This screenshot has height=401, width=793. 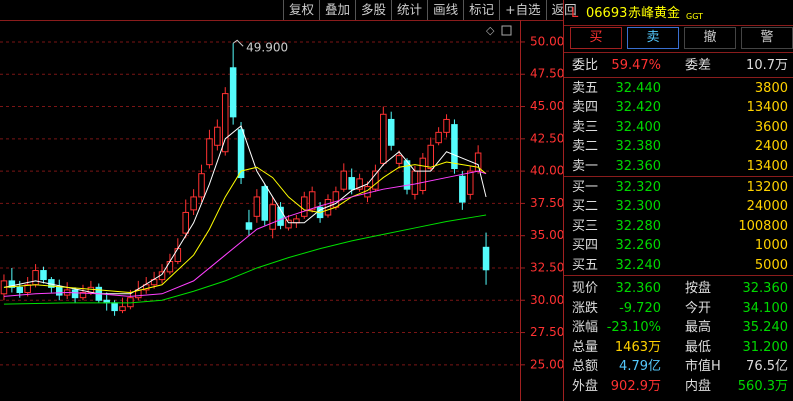 I want to click on value: 4.79亿, so click(x=640, y=366).